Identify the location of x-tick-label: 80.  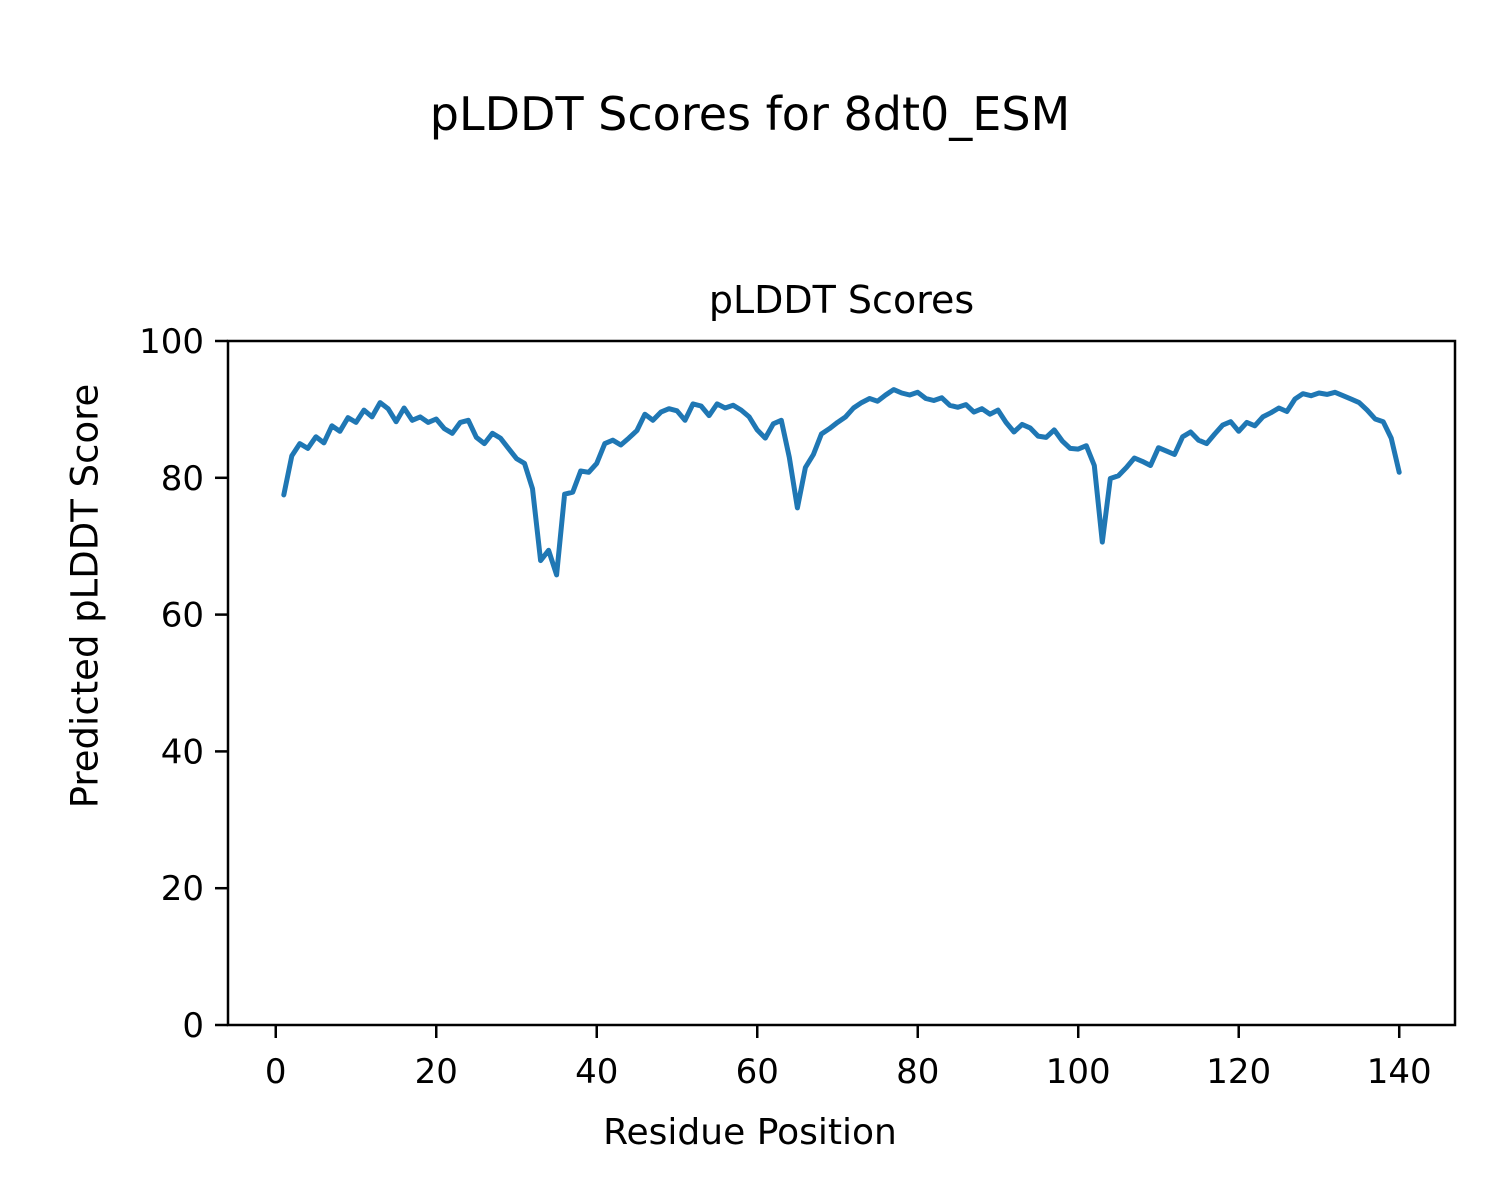
(917, 1072).